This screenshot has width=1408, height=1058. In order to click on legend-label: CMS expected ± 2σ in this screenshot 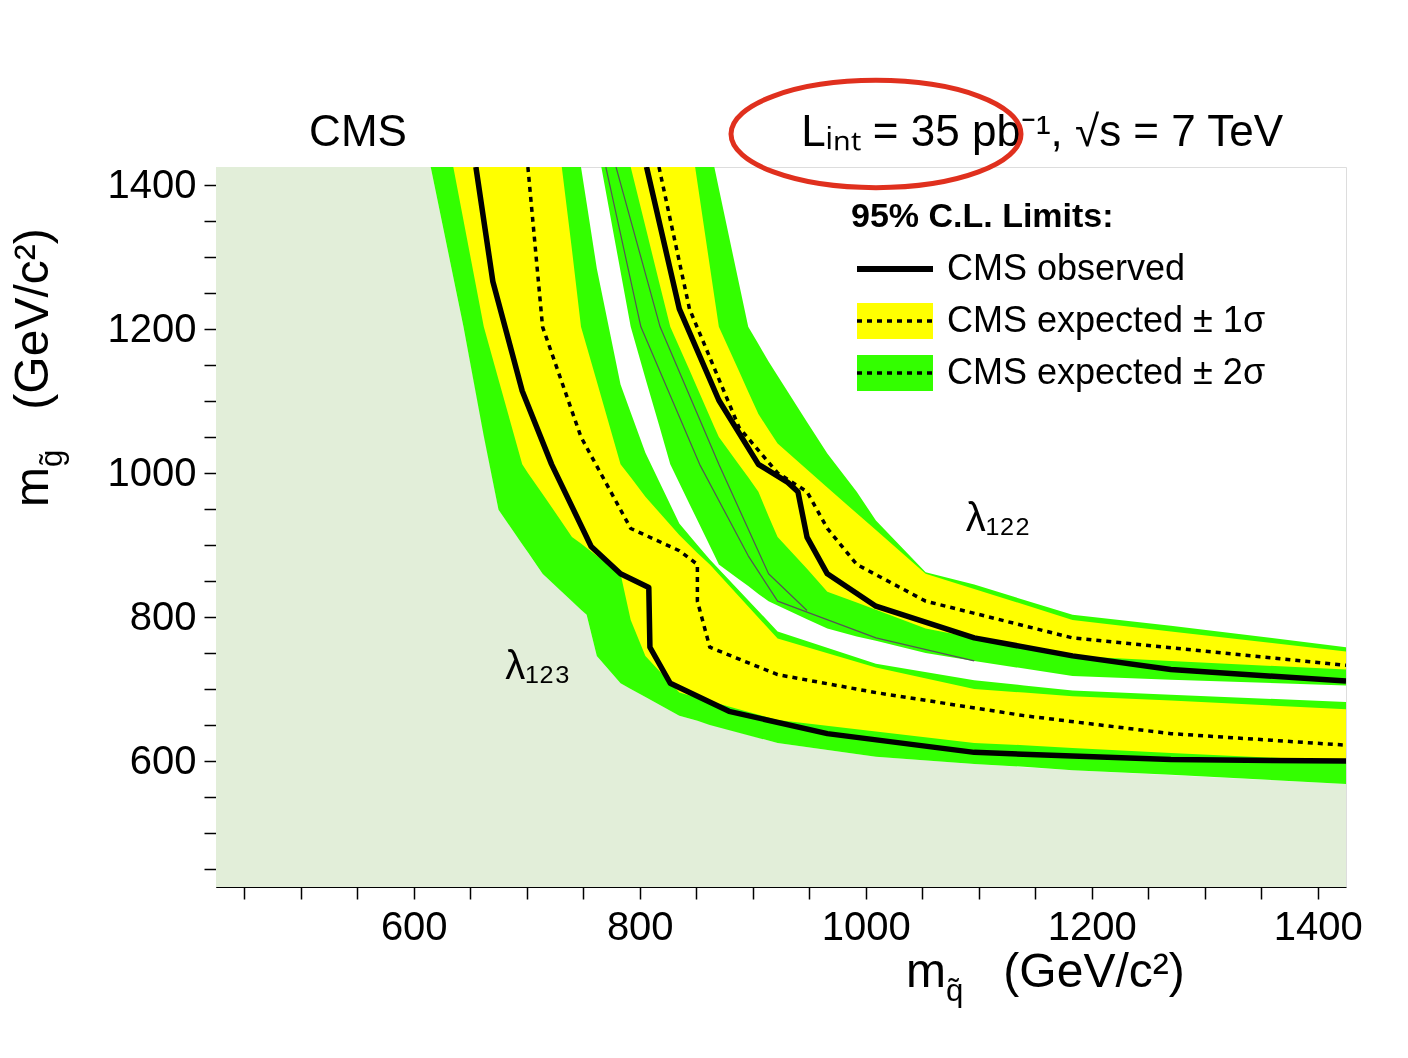, I will do `click(1106, 371)`.